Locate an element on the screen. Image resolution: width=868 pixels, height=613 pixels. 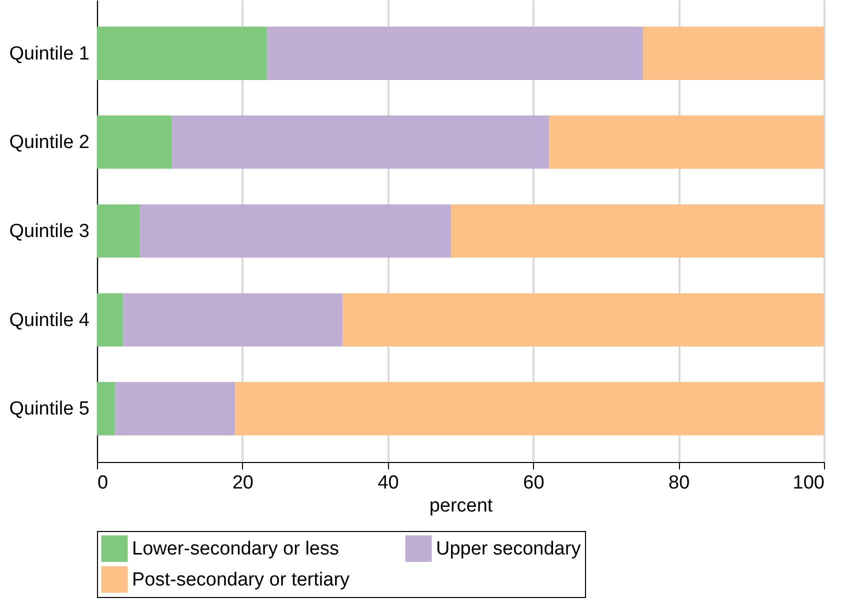
y-tick-label: Quintile 2 is located at coordinates (49, 143).